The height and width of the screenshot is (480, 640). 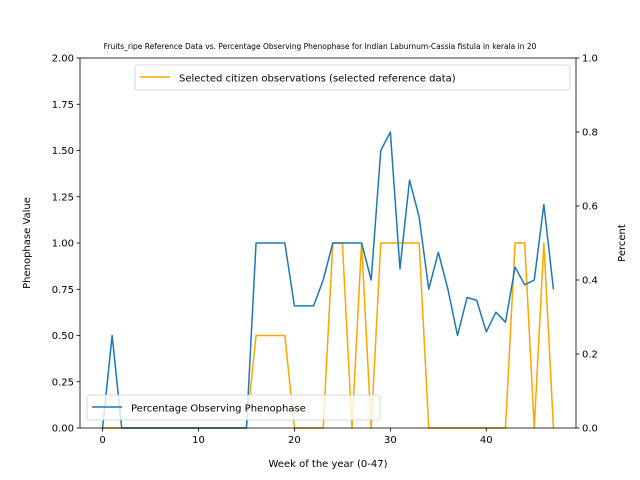 I want to click on y-right-tick-label: 0.0, so click(x=590, y=429).